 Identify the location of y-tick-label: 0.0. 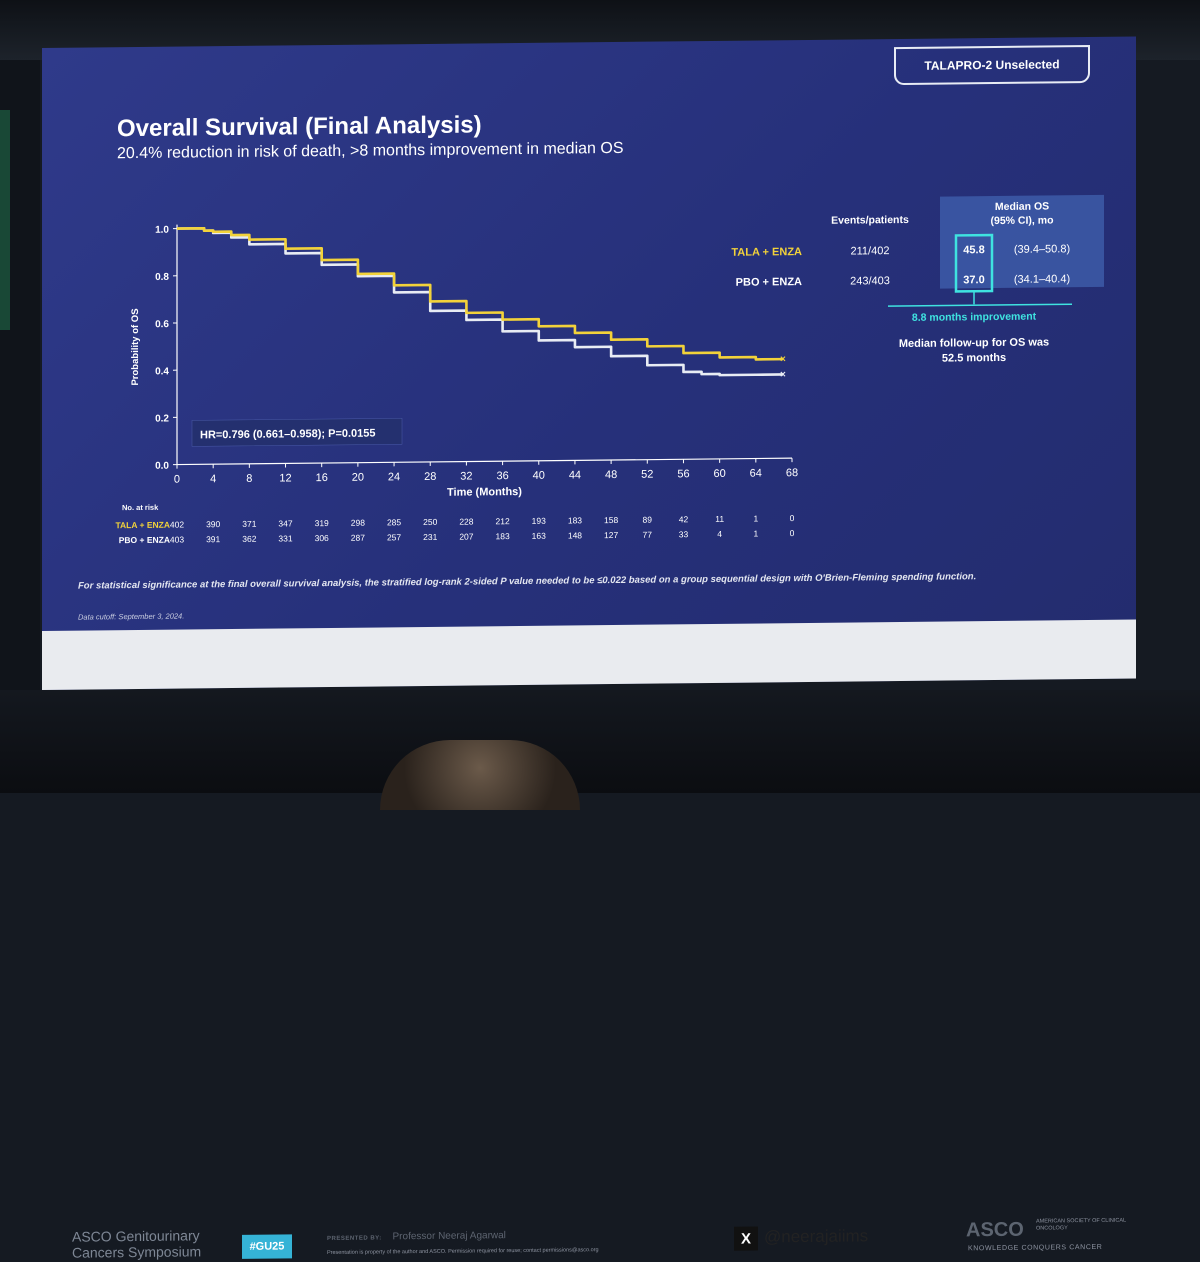
(162, 466).